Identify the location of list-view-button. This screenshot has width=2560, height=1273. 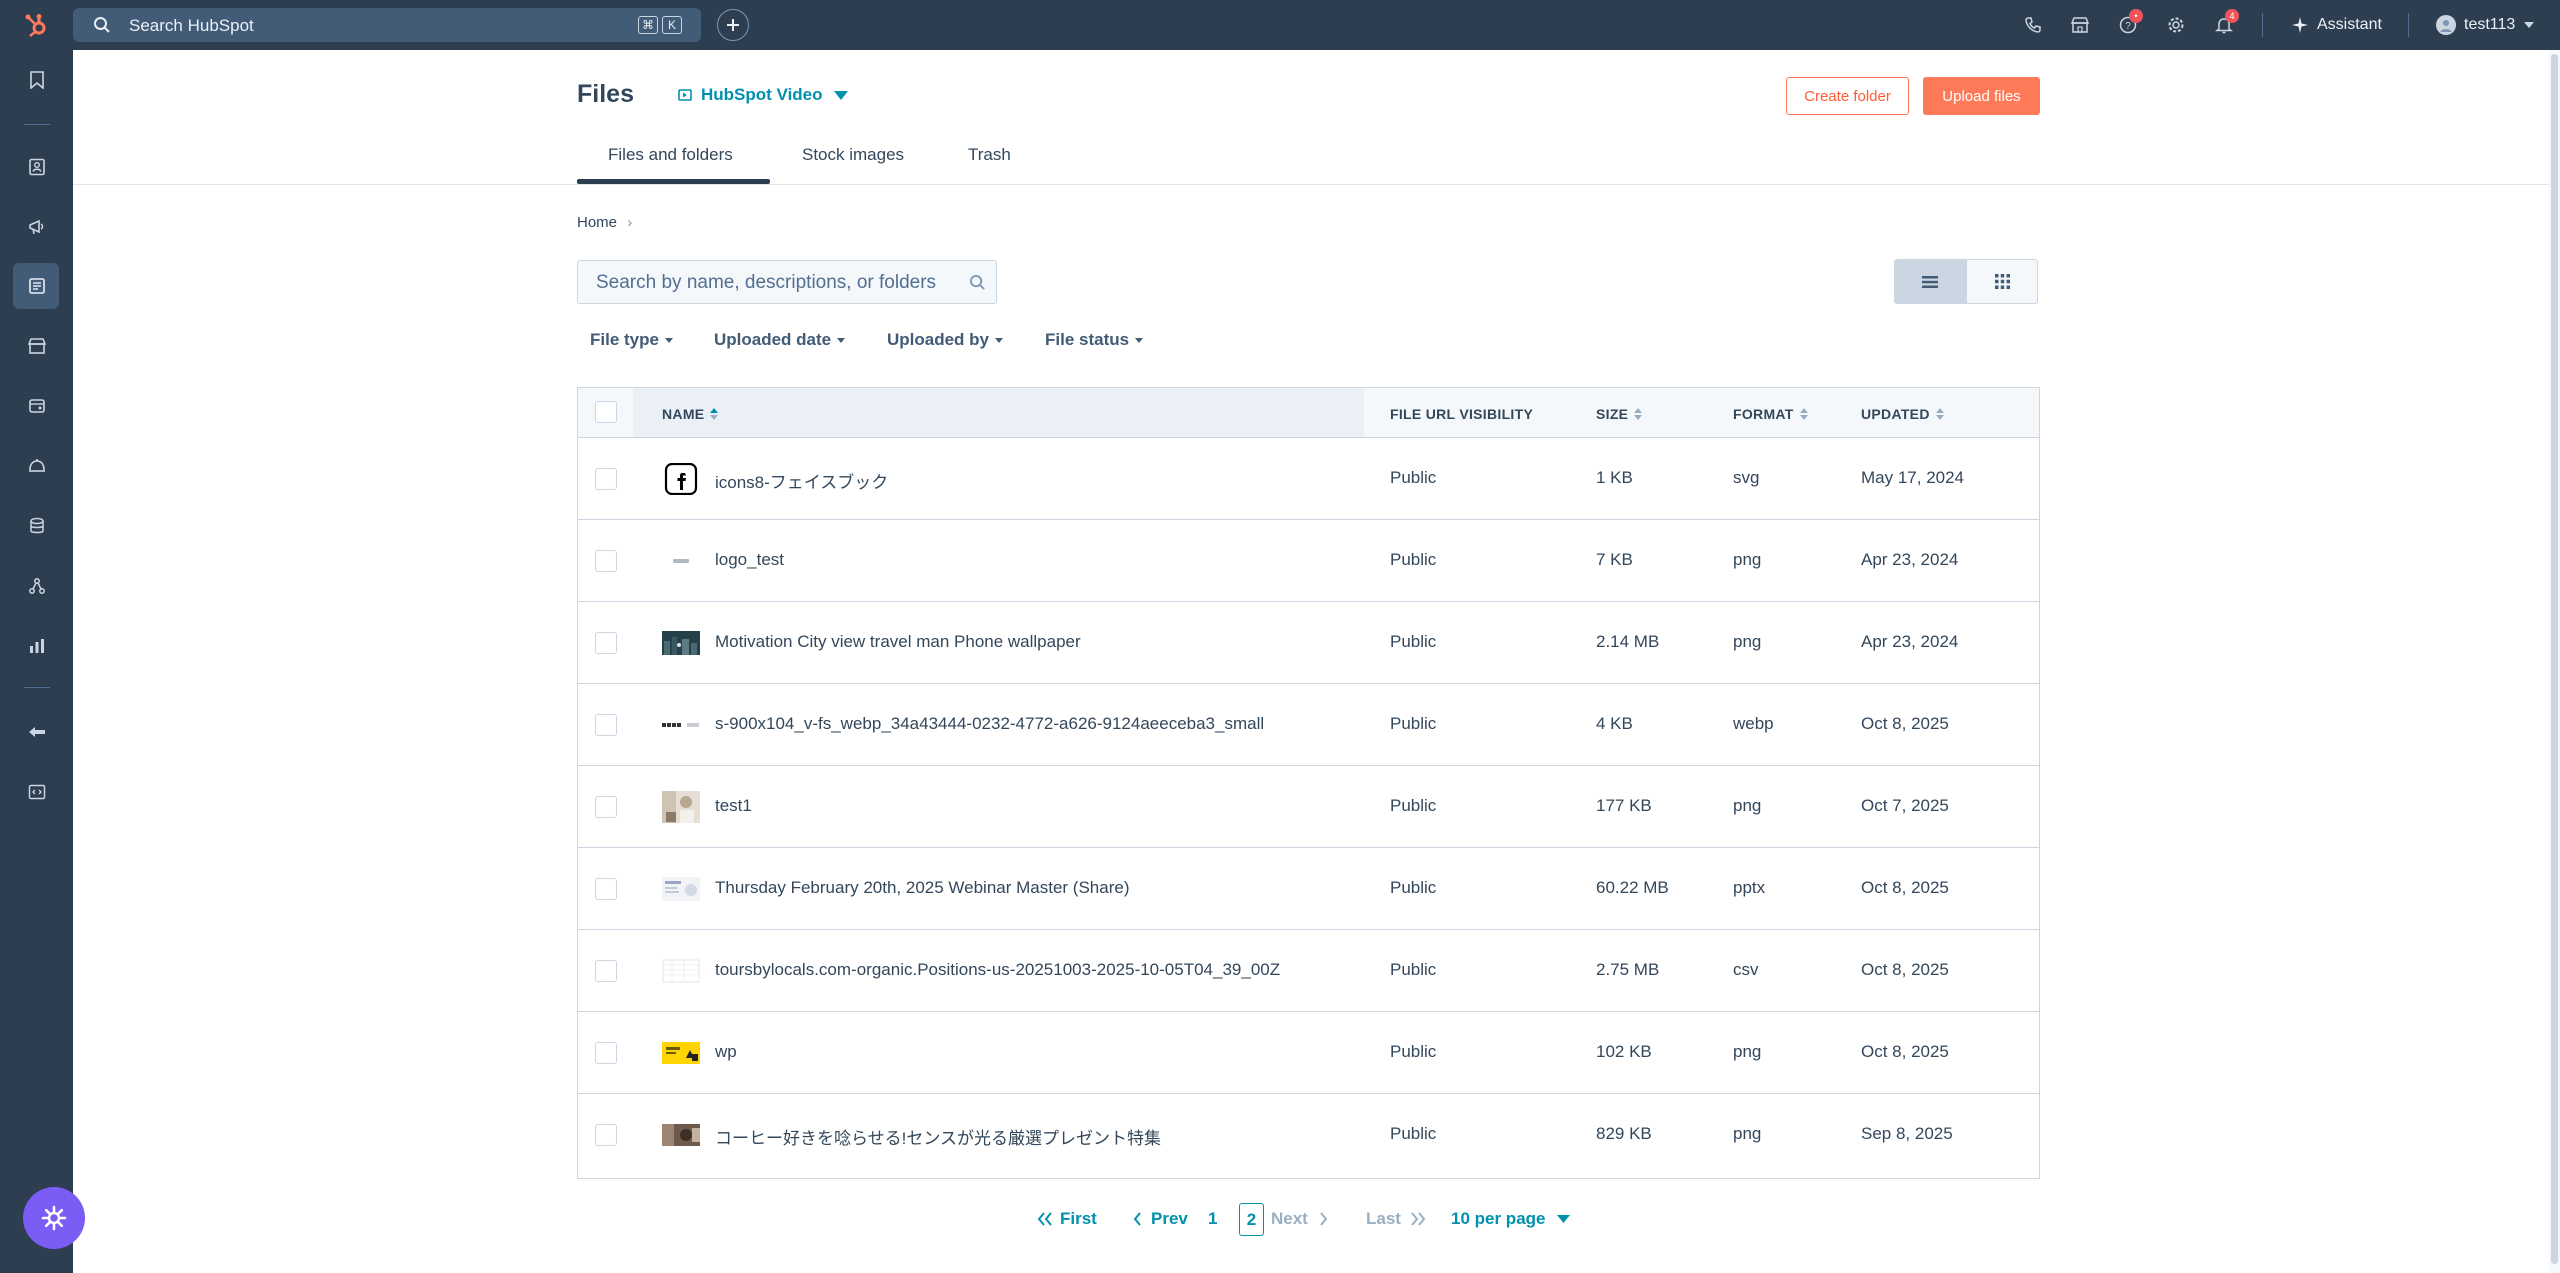
(1930, 281).